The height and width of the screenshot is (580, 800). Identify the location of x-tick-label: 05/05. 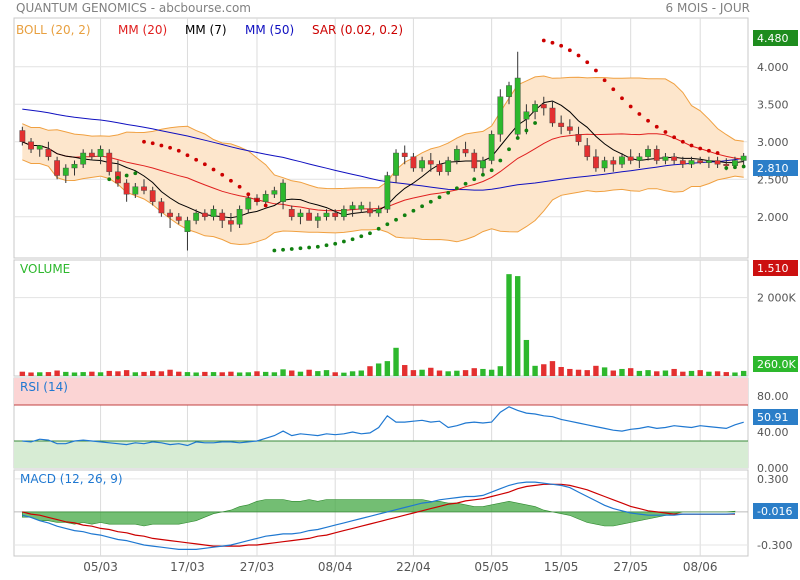
(491, 567).